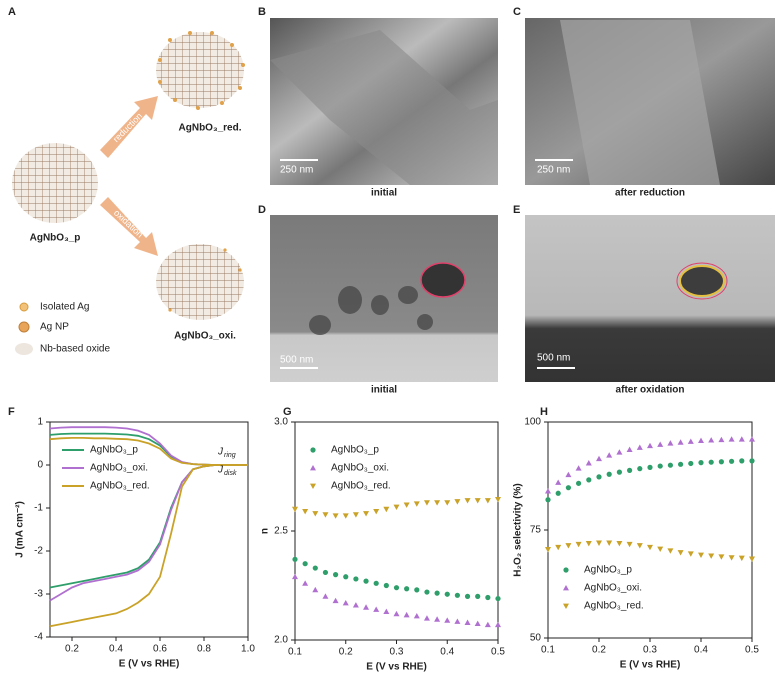 The width and height of the screenshot is (779, 676). Describe the element at coordinates (281, 640) in the screenshot. I see `y-tick-label: 2.0` at that location.